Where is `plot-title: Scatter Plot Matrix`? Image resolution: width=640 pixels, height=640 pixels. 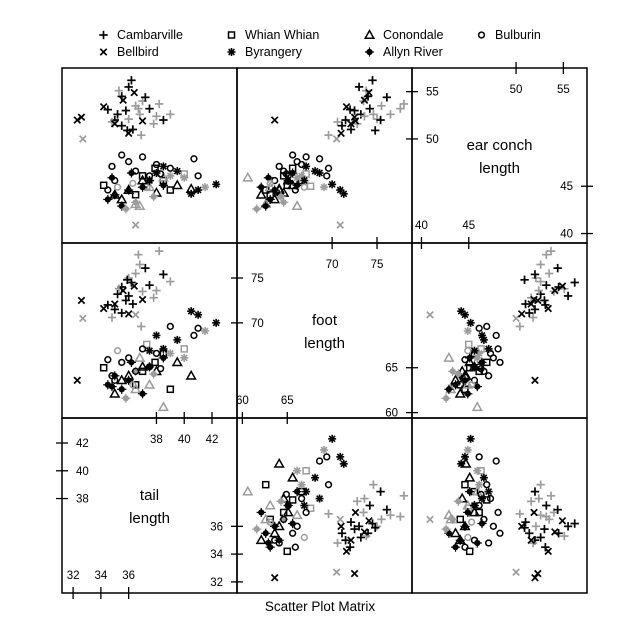 plot-title: Scatter Plot Matrix is located at coordinates (320, 606).